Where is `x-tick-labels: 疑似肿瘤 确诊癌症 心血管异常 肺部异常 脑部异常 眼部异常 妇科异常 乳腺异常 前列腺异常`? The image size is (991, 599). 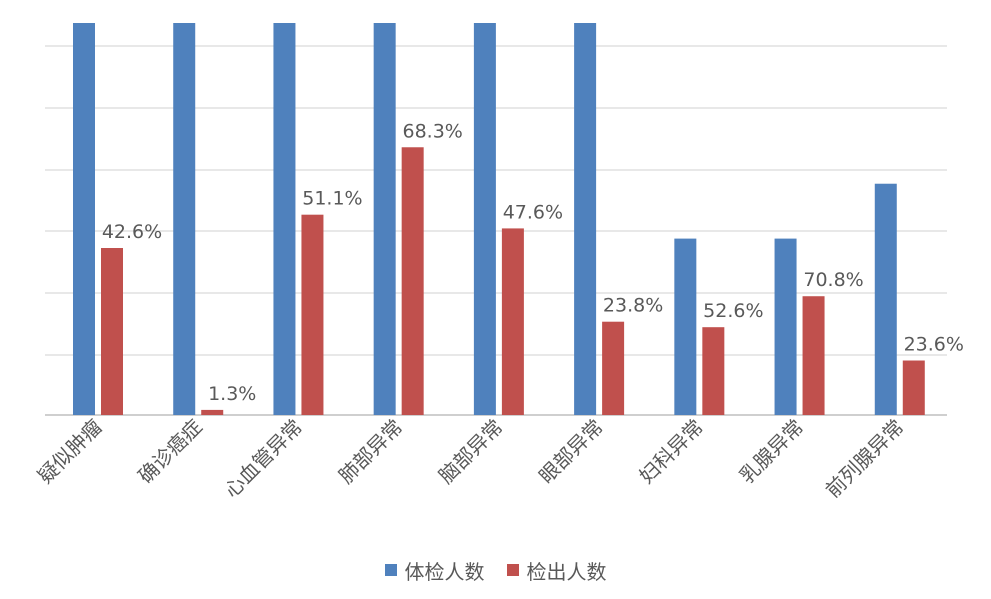
x-tick-labels: 疑似肿瘤 确诊癌症 心血管异常 肺部异常 脑部异常 眼部异常 妇科异常 乳腺异常 前列腺异常 is located at coordinates (470, 459).